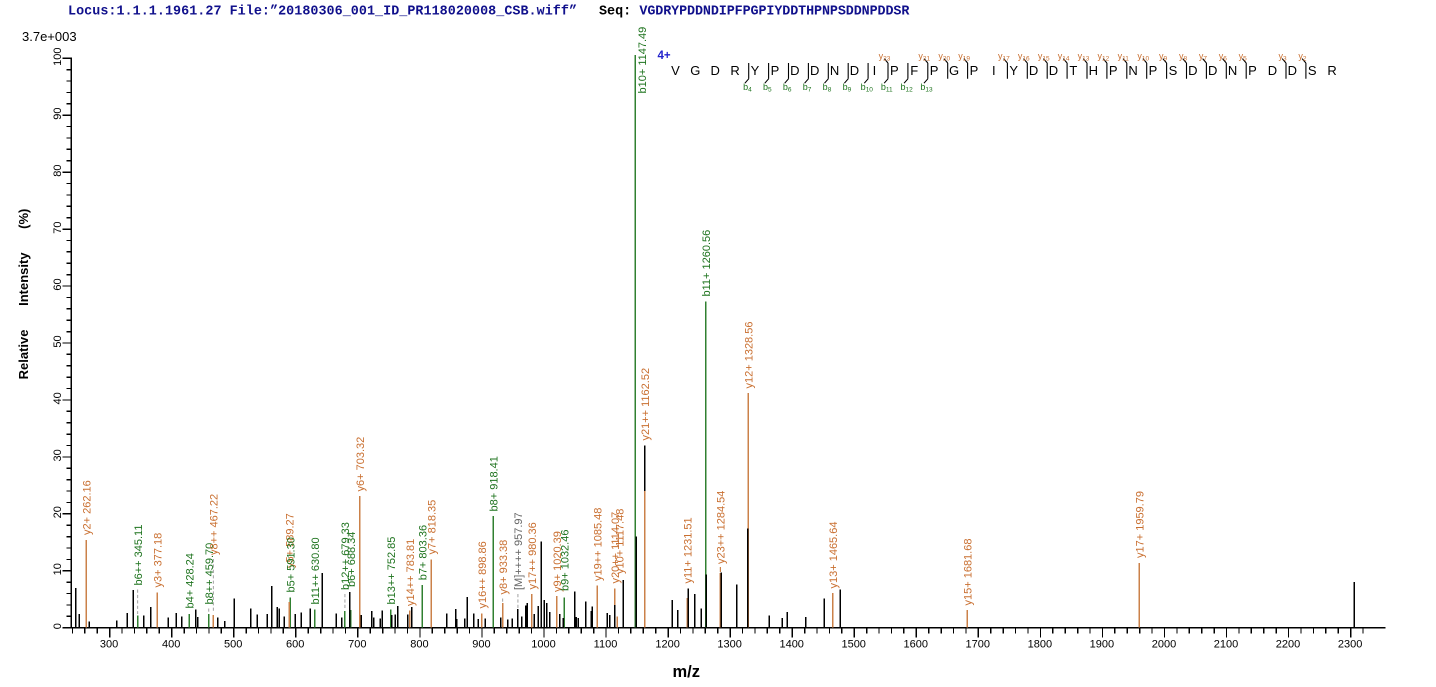  I want to click on svg-text: b10+ 1147.49, so click(643, 60).